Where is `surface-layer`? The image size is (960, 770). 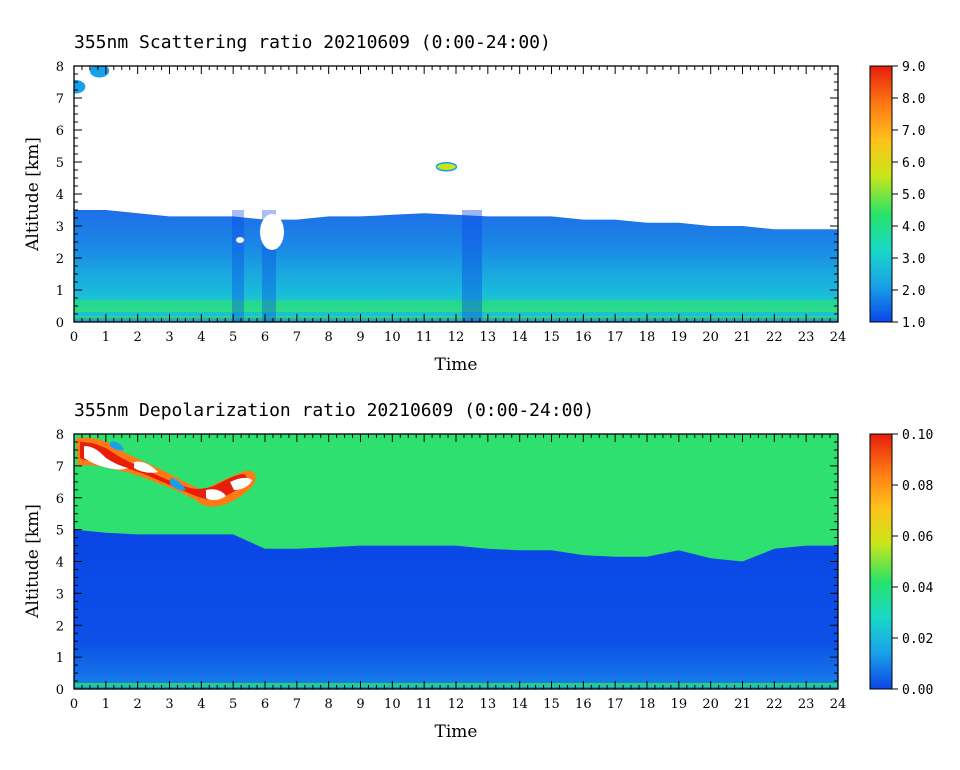 surface-layer is located at coordinates (456, 306).